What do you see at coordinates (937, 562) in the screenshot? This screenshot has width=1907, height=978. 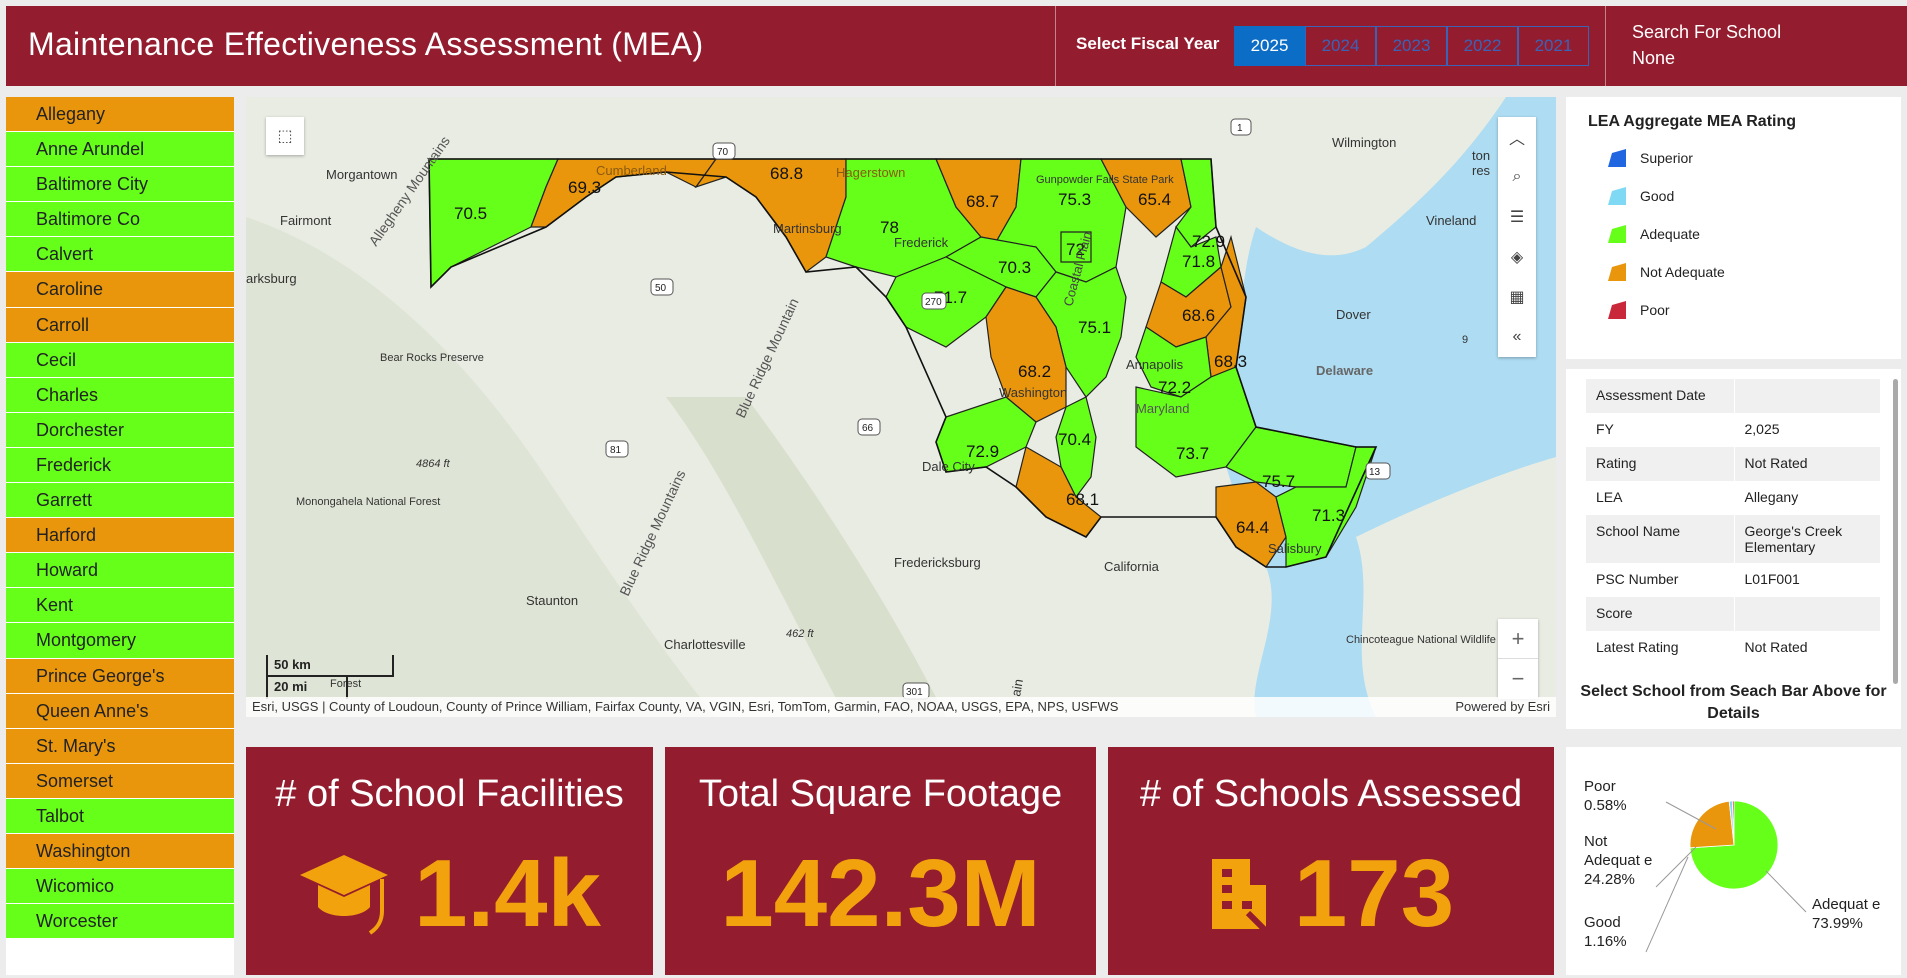 I see `place-label: Fredericksburg` at bounding box center [937, 562].